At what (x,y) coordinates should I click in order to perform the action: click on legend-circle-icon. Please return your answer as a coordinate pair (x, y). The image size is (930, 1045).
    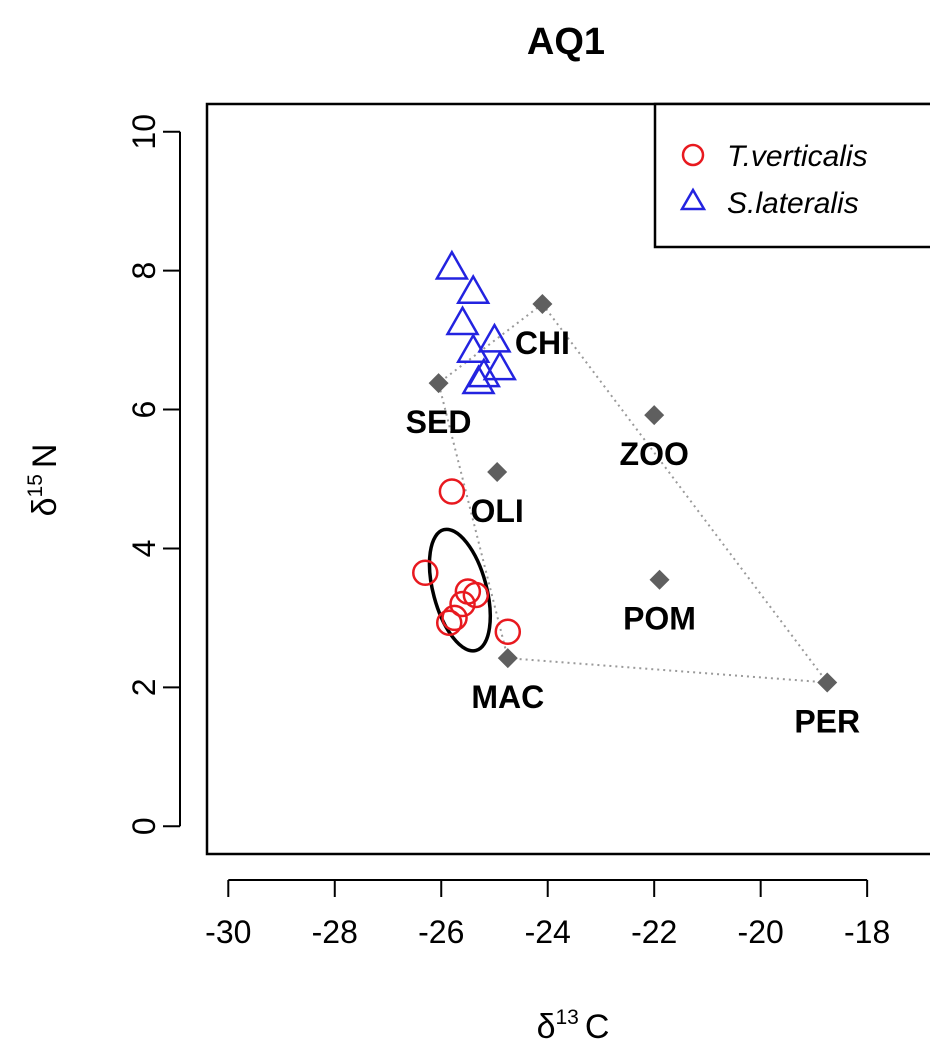
    Looking at the image, I should click on (693, 155).